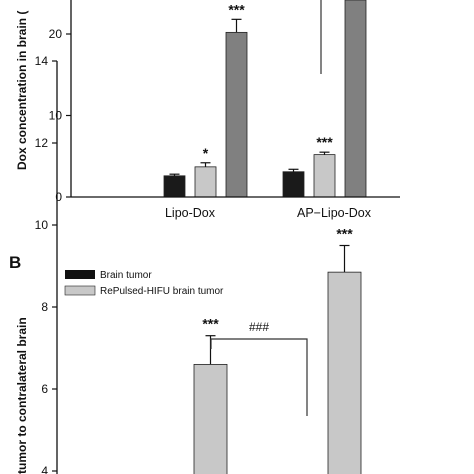  What do you see at coordinates (259, 377) in the screenshot?
I see `panel-b-significance-bracket` at bounding box center [259, 377].